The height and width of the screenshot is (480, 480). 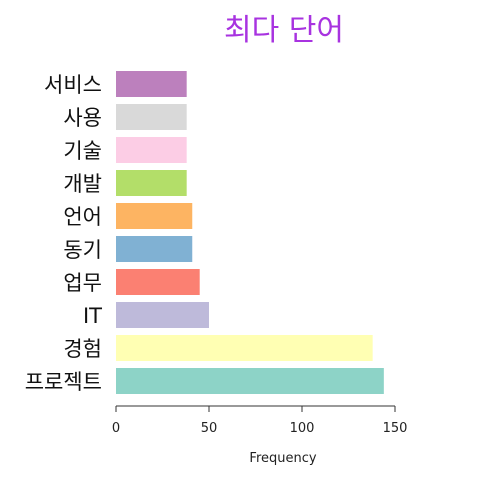 What do you see at coordinates (63, 382) in the screenshot?
I see `category-label-9: 프로젝트` at bounding box center [63, 382].